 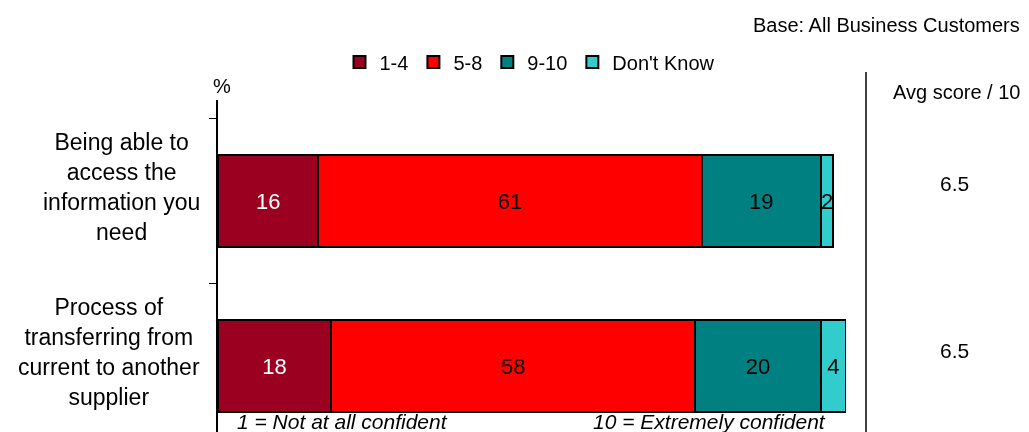 What do you see at coordinates (663, 62) in the screenshot?
I see `legend-label: Don't Know` at bounding box center [663, 62].